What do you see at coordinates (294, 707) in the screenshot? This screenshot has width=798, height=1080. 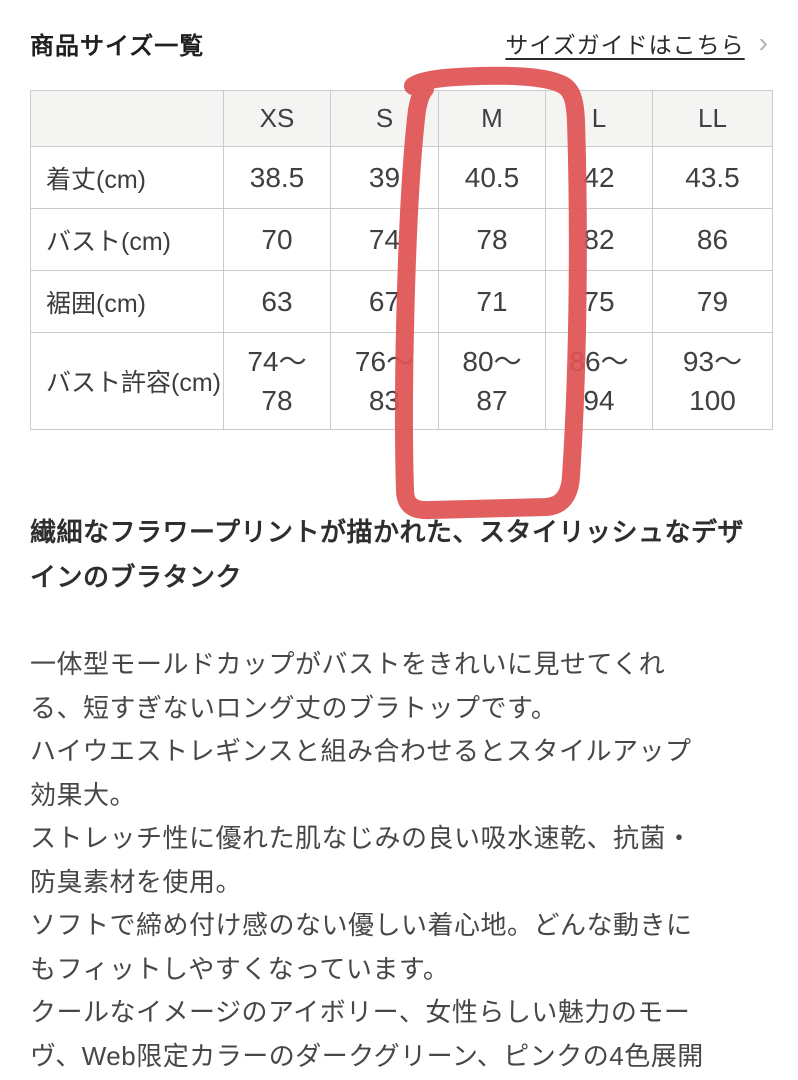 I see `description-line: る、短すぎないロング丈のブラトップです。` at bounding box center [294, 707].